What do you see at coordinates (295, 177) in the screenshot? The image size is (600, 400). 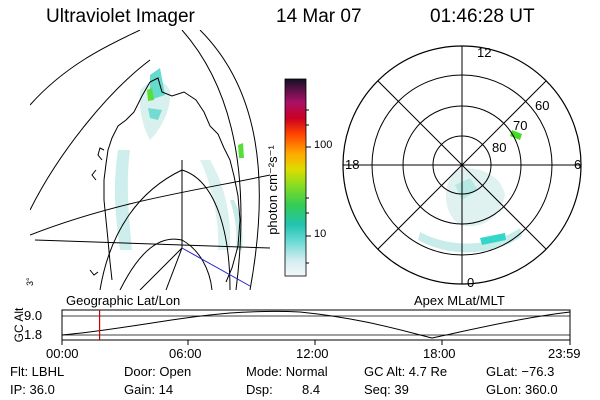 I see `color-scale-bar` at bounding box center [295, 177].